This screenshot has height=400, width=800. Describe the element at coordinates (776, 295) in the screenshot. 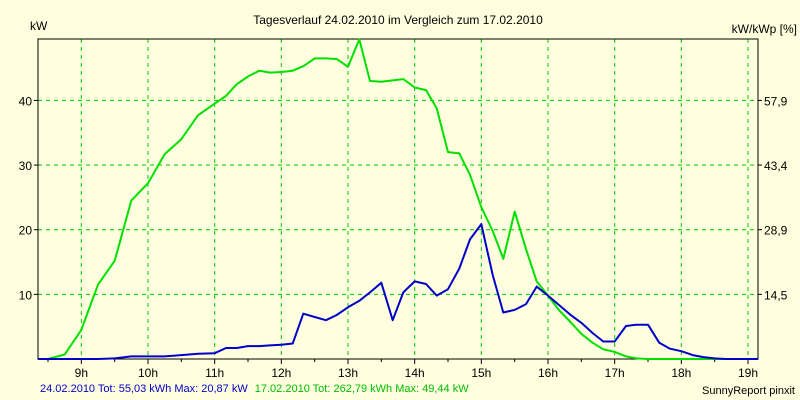

I see `y-right-tick-label-0: 14,5` at that location.